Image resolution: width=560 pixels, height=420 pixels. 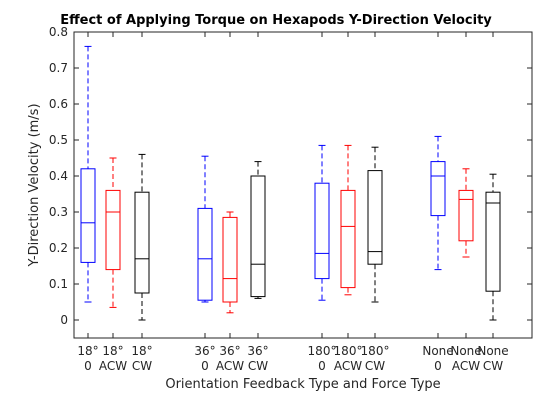 I want to click on box-180°-0, so click(x=322, y=222).